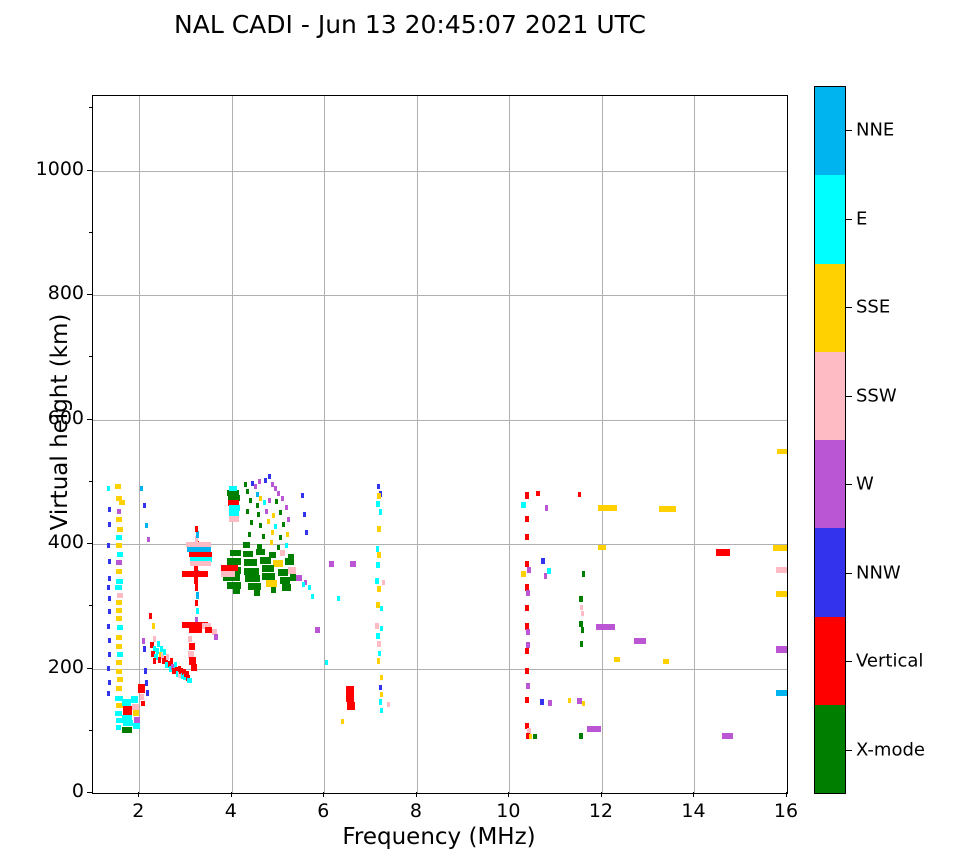 The width and height of the screenshot is (958, 857). I want to click on x-axis-label: Frequency (MHz), so click(439, 837).